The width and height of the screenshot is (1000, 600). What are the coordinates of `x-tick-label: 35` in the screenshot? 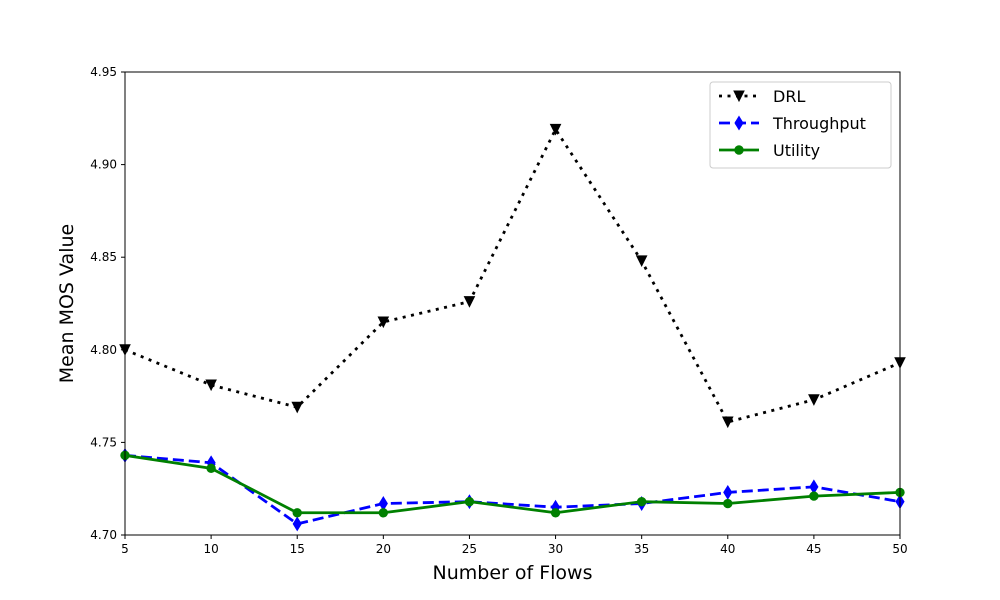 It's located at (641, 549).